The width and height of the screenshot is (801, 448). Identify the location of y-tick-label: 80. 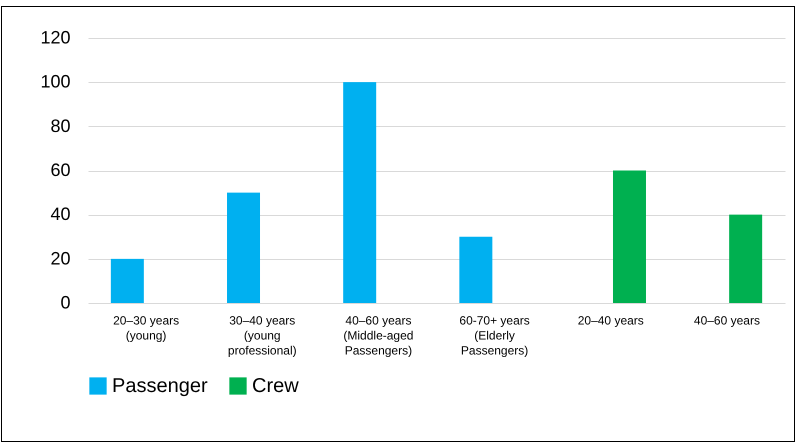
(60, 126).